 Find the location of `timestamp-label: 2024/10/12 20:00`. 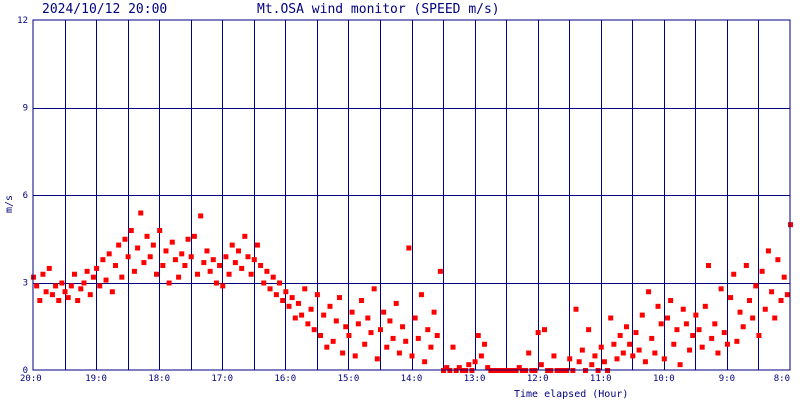

timestamp-label: 2024/10/12 20:00 is located at coordinates (104, 9).